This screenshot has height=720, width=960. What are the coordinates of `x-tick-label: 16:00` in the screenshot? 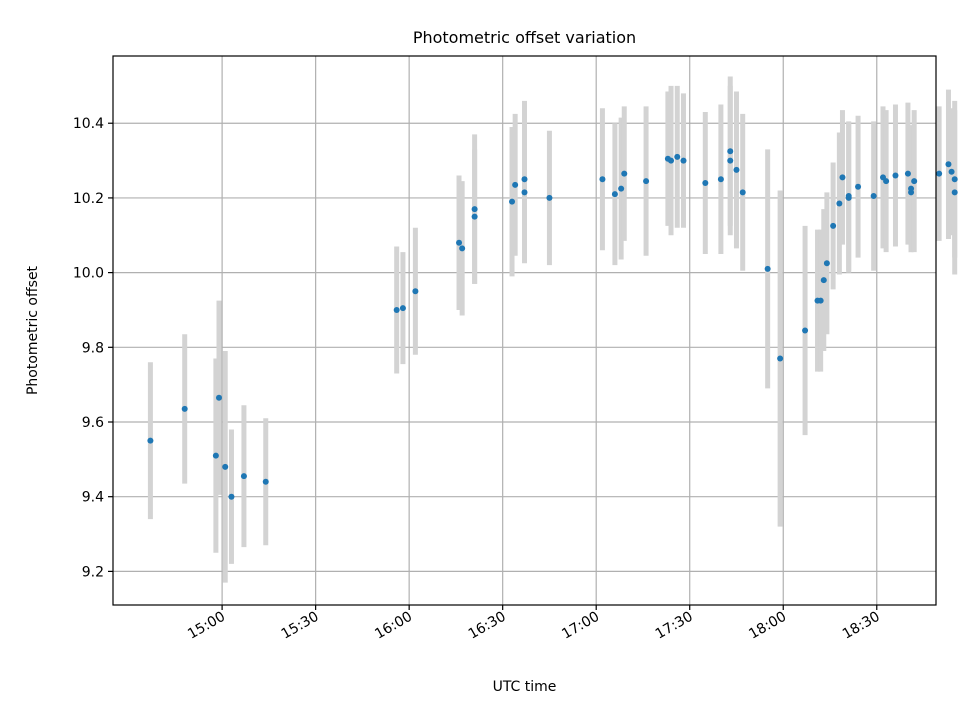 It's located at (393, 626).